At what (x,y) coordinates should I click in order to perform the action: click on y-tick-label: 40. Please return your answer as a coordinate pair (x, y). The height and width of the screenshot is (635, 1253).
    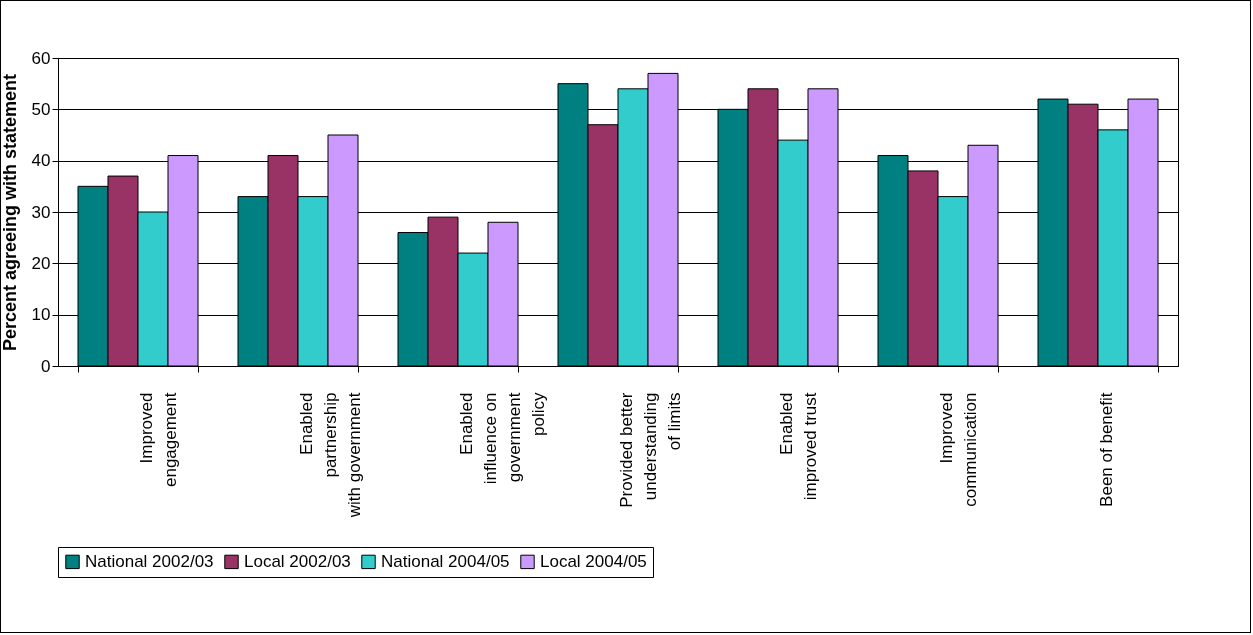
    Looking at the image, I should click on (41, 161).